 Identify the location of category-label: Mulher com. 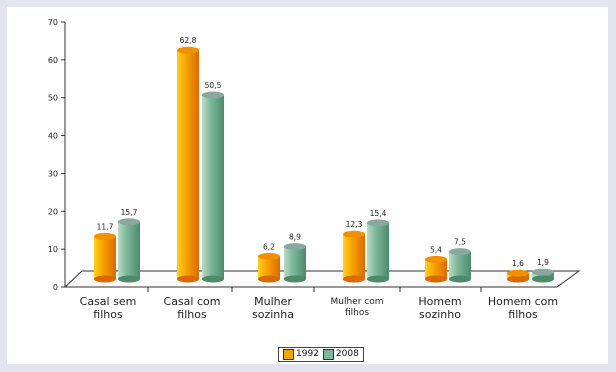
(357, 302).